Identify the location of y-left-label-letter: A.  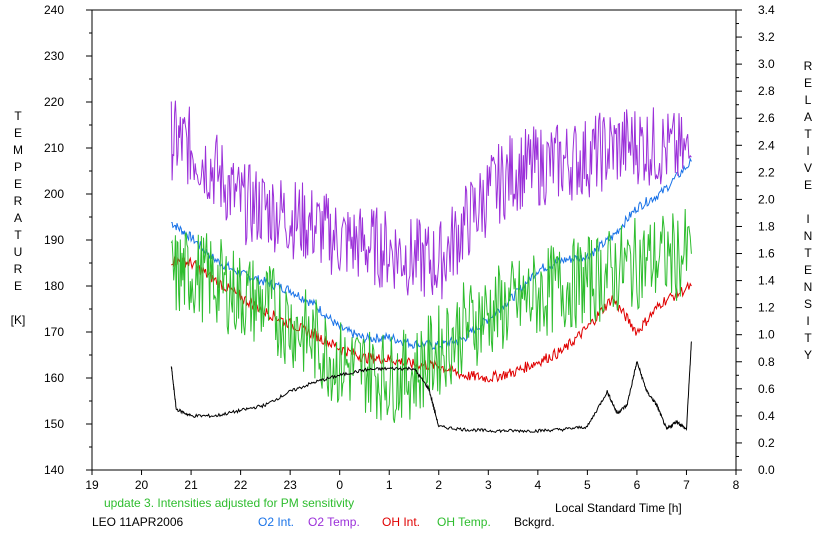
(18, 218).